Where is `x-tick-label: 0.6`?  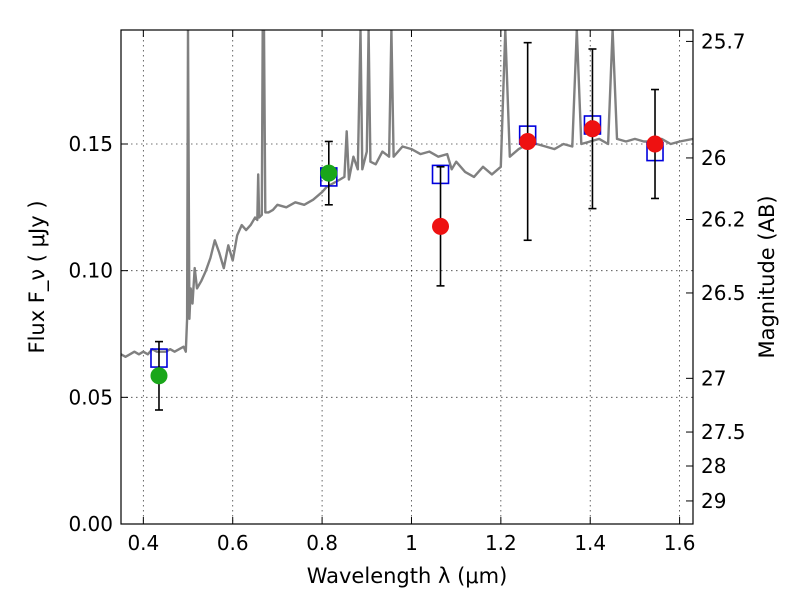
x-tick-label: 0.6 is located at coordinates (233, 543).